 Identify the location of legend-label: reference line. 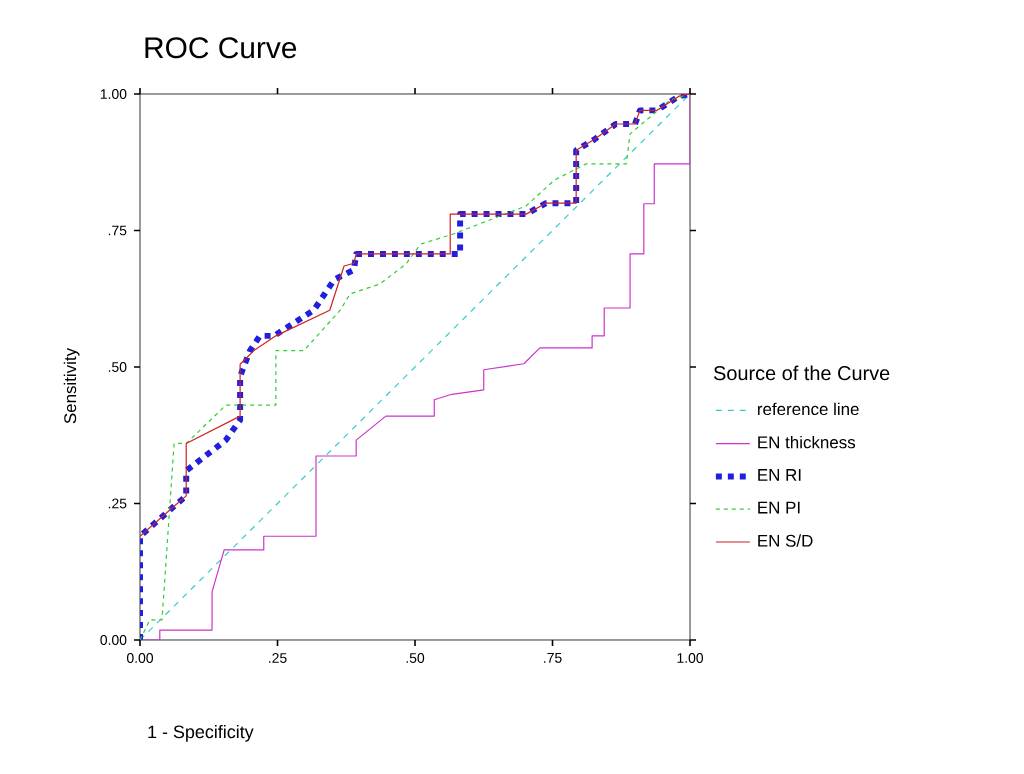
(808, 409).